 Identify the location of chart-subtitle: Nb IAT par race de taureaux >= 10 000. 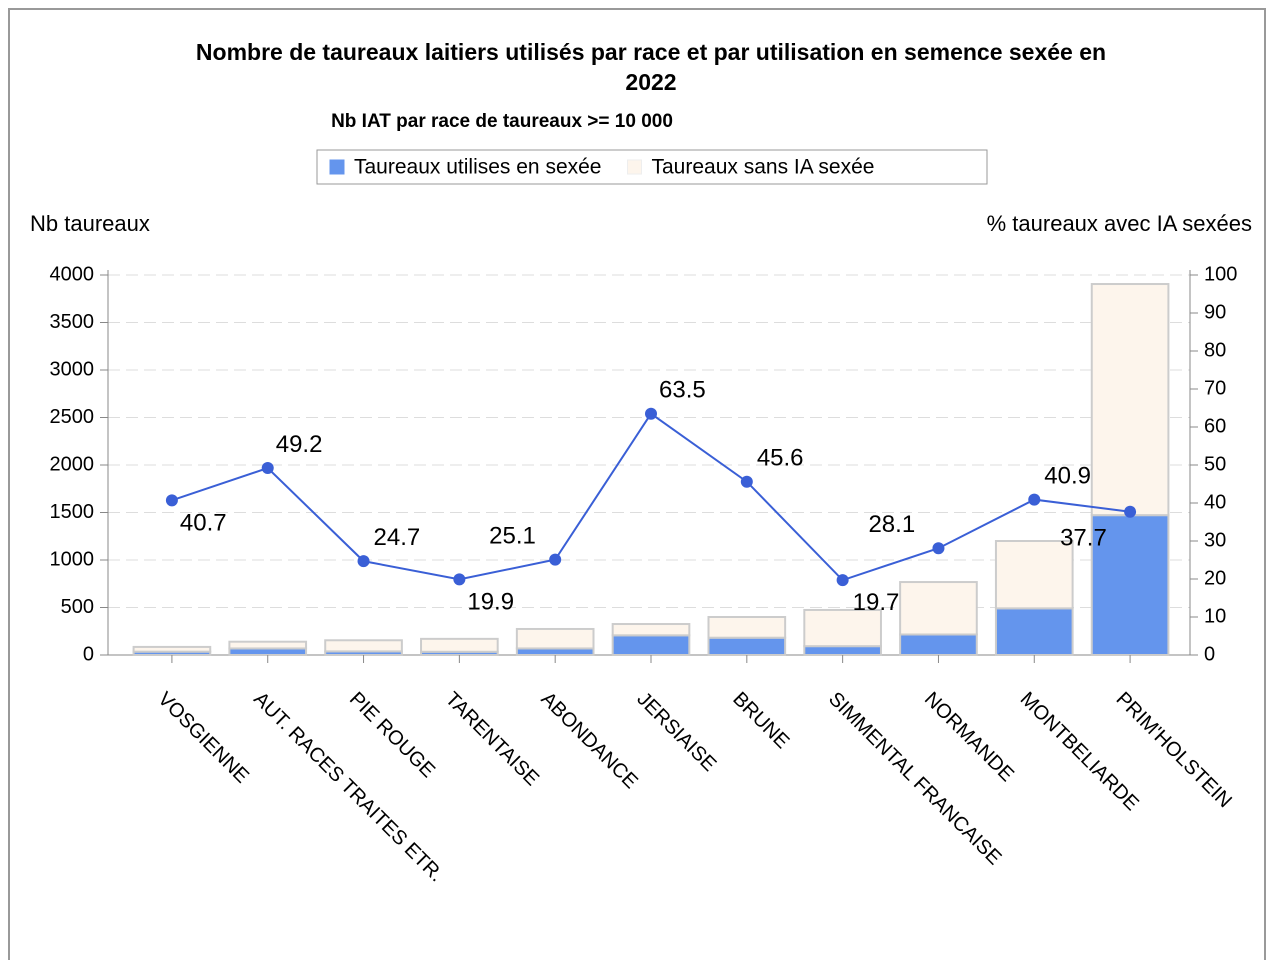
(502, 121).